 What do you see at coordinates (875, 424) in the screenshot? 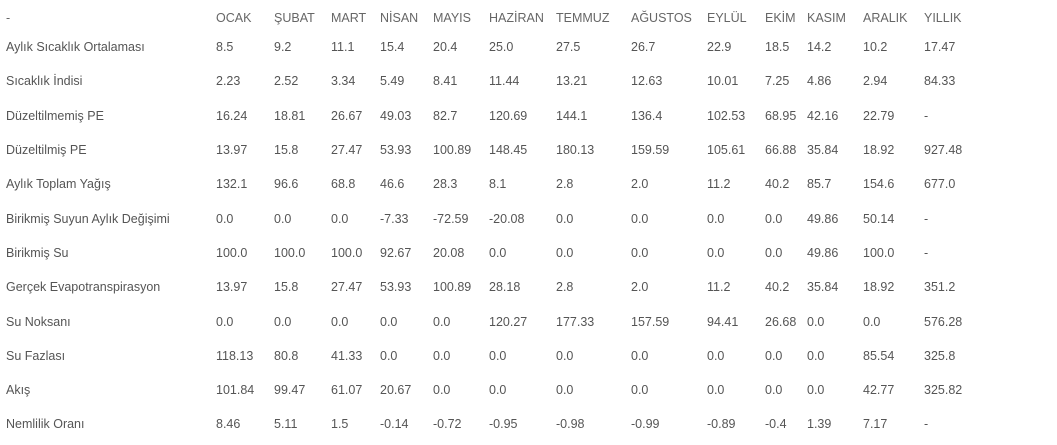
I see `table-cell: 7.17` at bounding box center [875, 424].